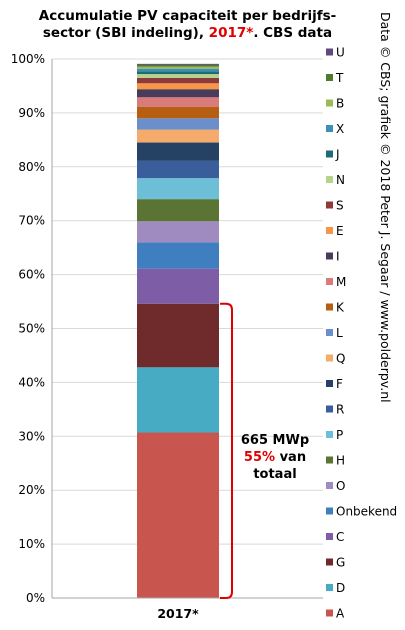  I want to click on legend-swatch-j, so click(329, 154).